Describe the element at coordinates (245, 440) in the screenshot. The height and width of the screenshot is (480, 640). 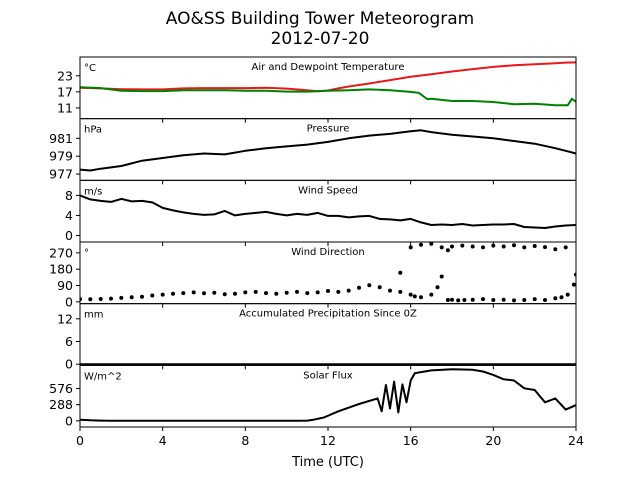
I see `xtick-label: 8` at that location.